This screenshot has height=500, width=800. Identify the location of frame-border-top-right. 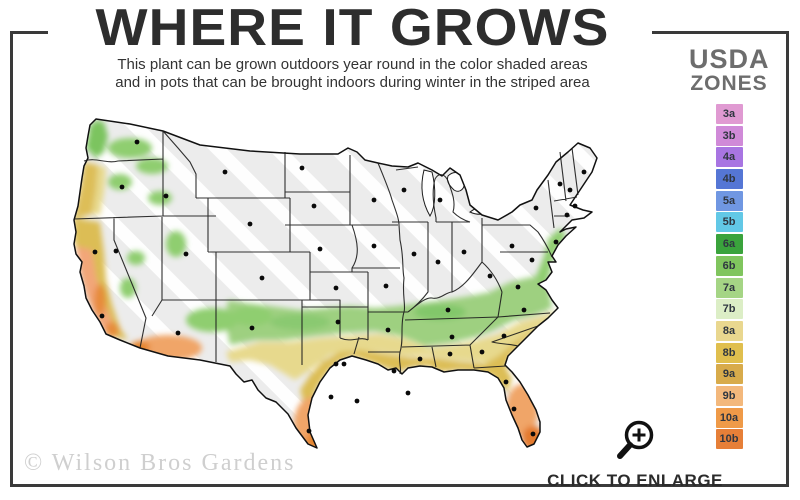
(720, 32).